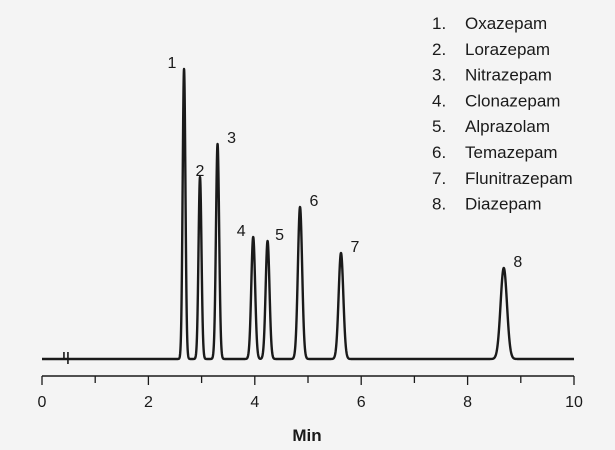  What do you see at coordinates (439, 75) in the screenshot?
I see `legend-number: 3.` at bounding box center [439, 75].